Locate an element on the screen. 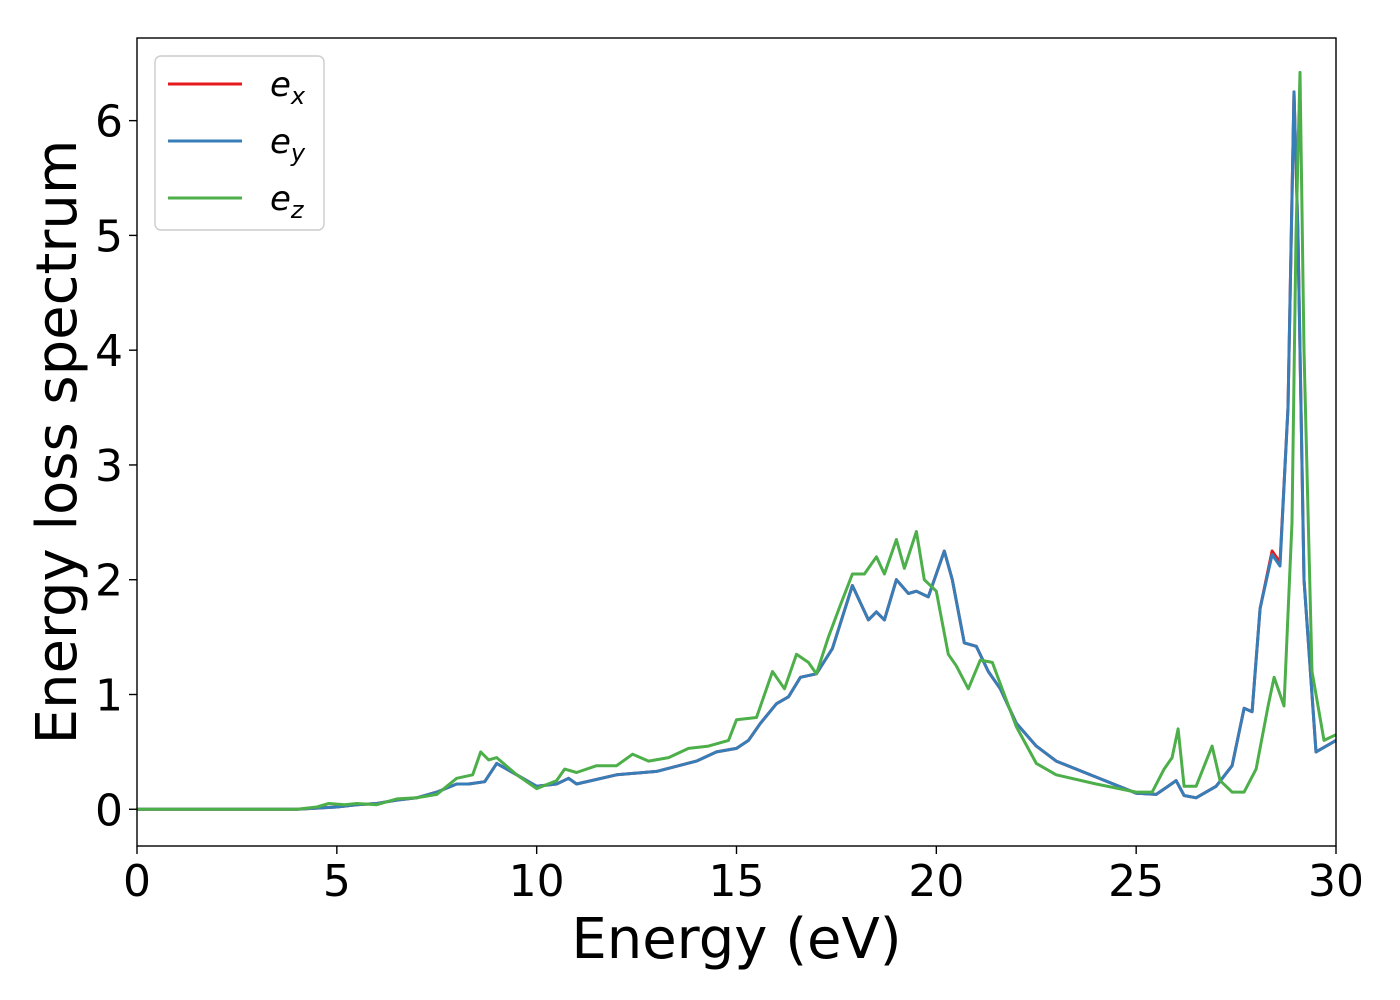  y-tick-label: 5 is located at coordinates (109, 236).